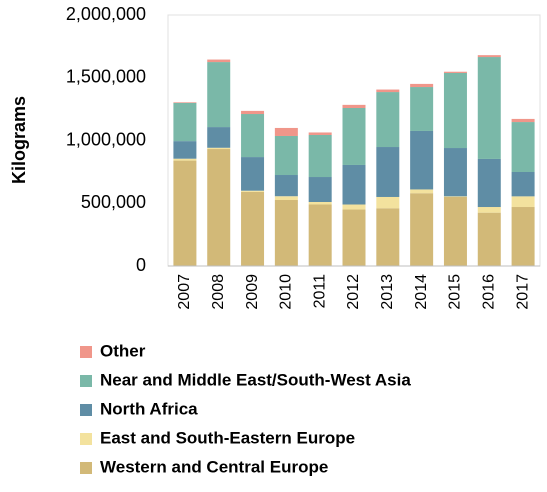  I want to click on y-tick-label: 0, so click(141, 265).